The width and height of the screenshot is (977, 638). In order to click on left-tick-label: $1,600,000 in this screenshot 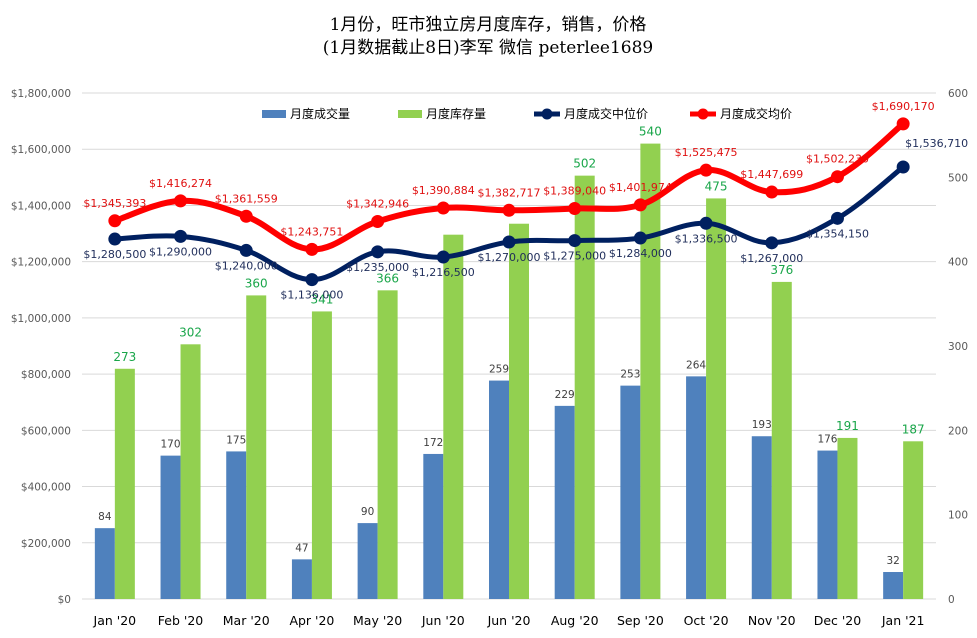, I will do `click(41, 150)`.